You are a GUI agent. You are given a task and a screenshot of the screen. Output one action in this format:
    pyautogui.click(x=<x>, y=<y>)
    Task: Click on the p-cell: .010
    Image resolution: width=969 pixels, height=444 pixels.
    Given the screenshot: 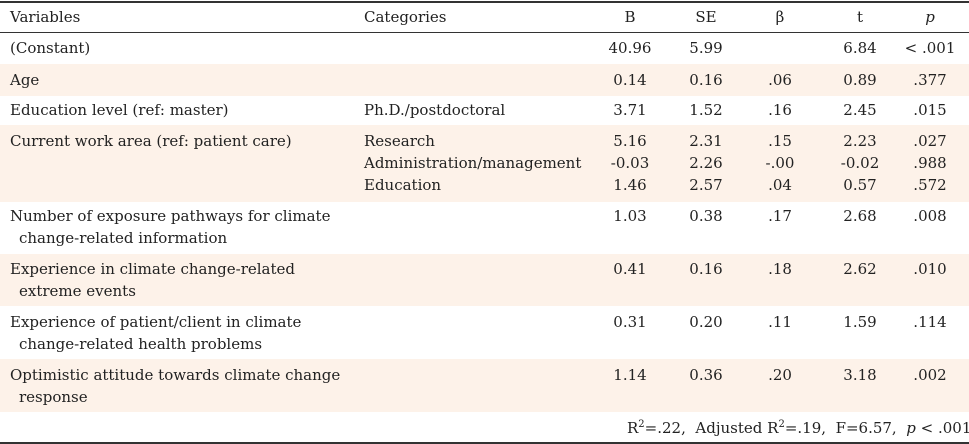 What is the action you would take?
    pyautogui.click(x=930, y=269)
    